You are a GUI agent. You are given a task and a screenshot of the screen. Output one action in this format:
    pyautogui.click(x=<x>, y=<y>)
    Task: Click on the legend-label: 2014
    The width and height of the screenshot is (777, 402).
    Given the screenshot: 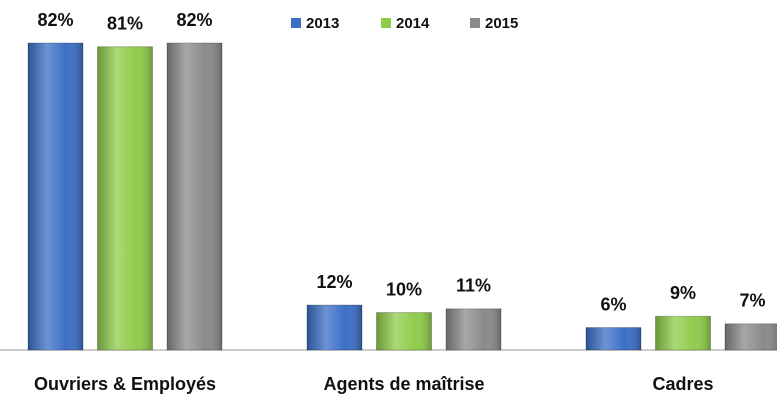 What is the action you would take?
    pyautogui.click(x=413, y=23)
    